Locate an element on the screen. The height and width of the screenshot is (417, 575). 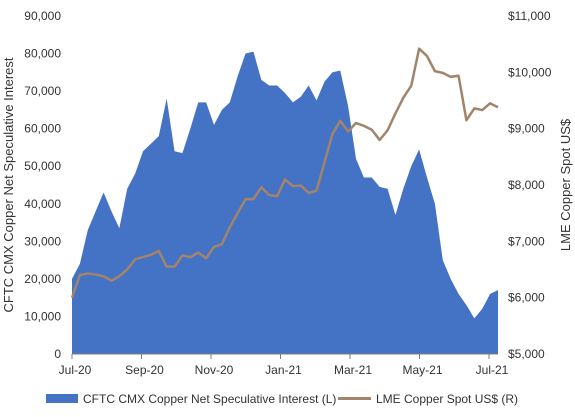
y-left-tick-label: 50,000 is located at coordinates (42, 166).